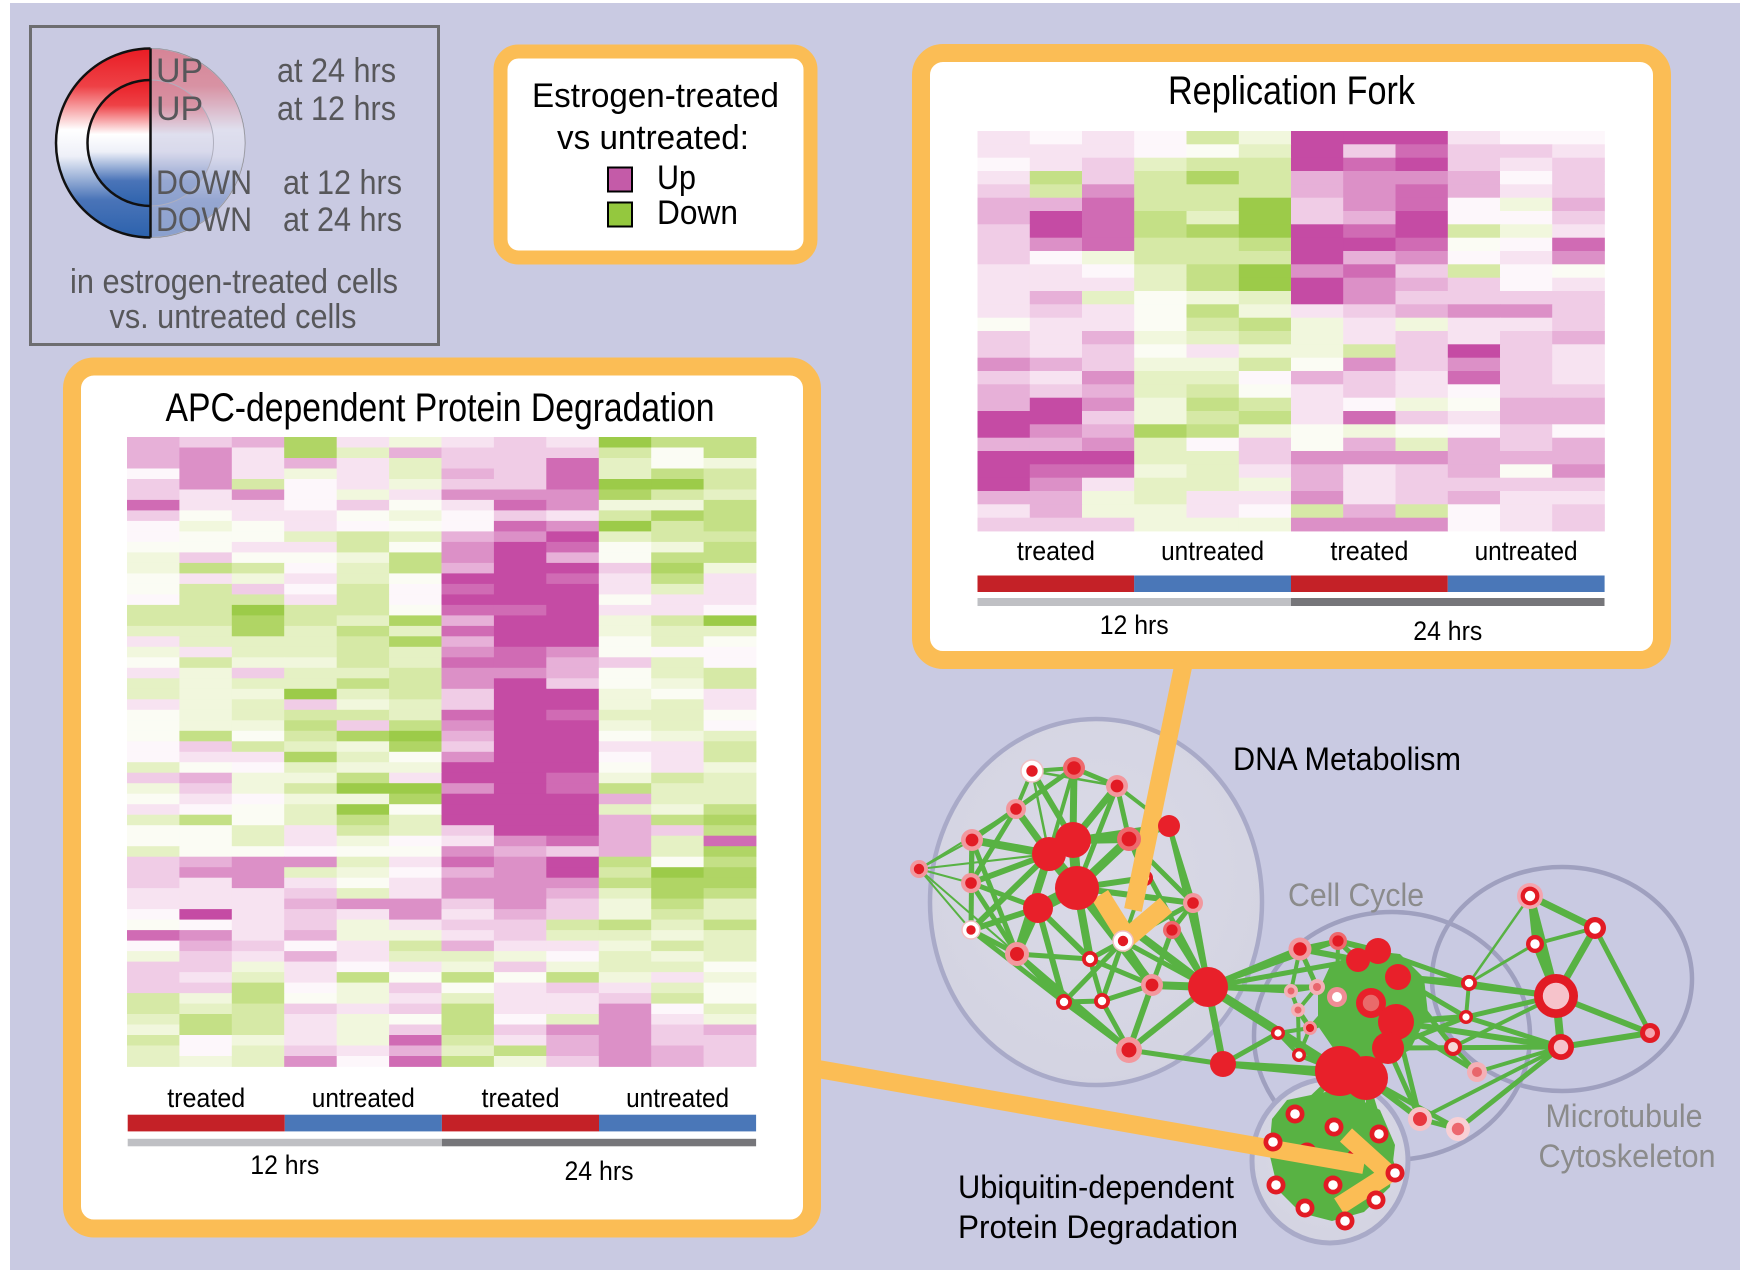 The height and width of the screenshot is (1279, 1750). I want to click on svg-text: Estrogen-treated, so click(655, 96).